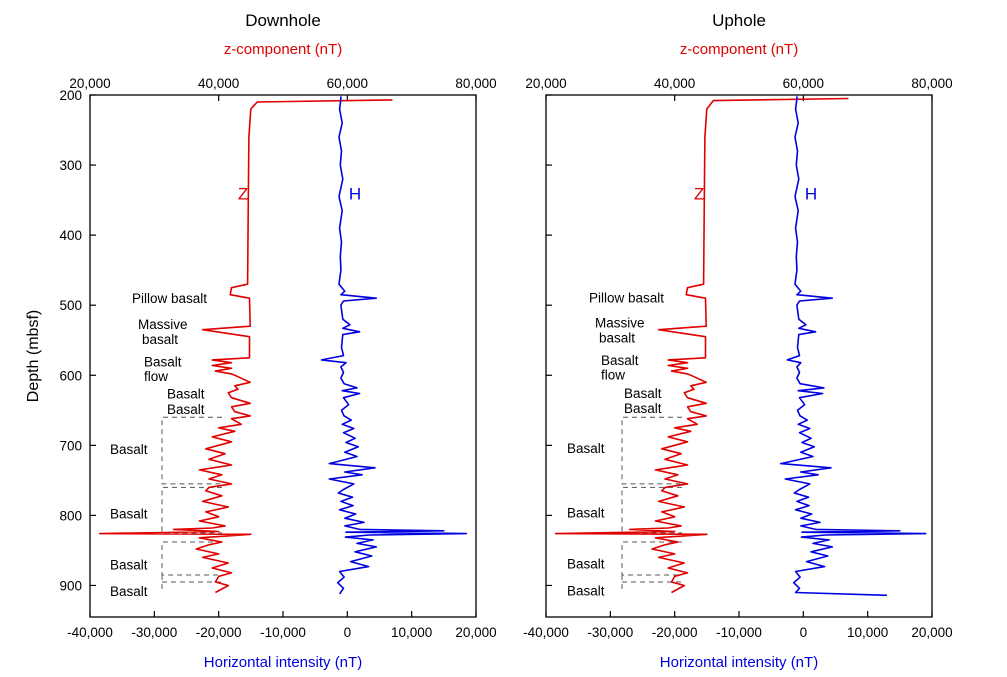 This screenshot has height=677, width=1007. What do you see at coordinates (283, 20) in the screenshot?
I see `chart-title: Downhole` at bounding box center [283, 20].